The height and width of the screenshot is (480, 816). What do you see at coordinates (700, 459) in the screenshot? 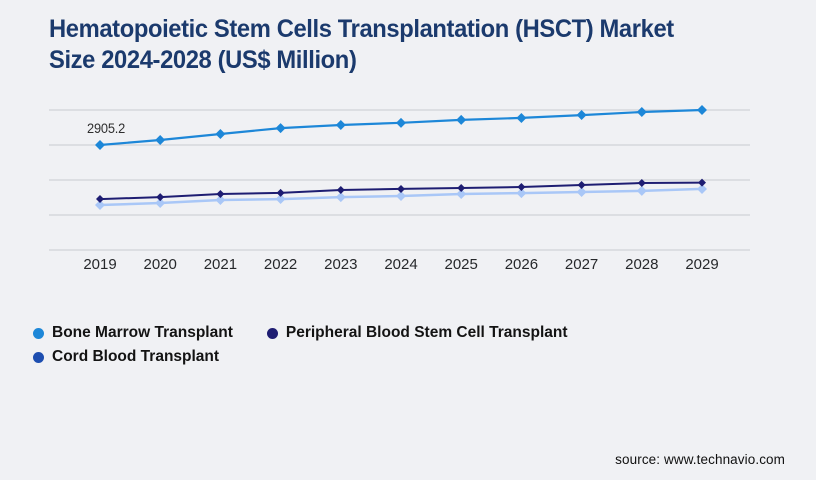
I see `source-attribution: source: www.technavio.com` at bounding box center [700, 459].